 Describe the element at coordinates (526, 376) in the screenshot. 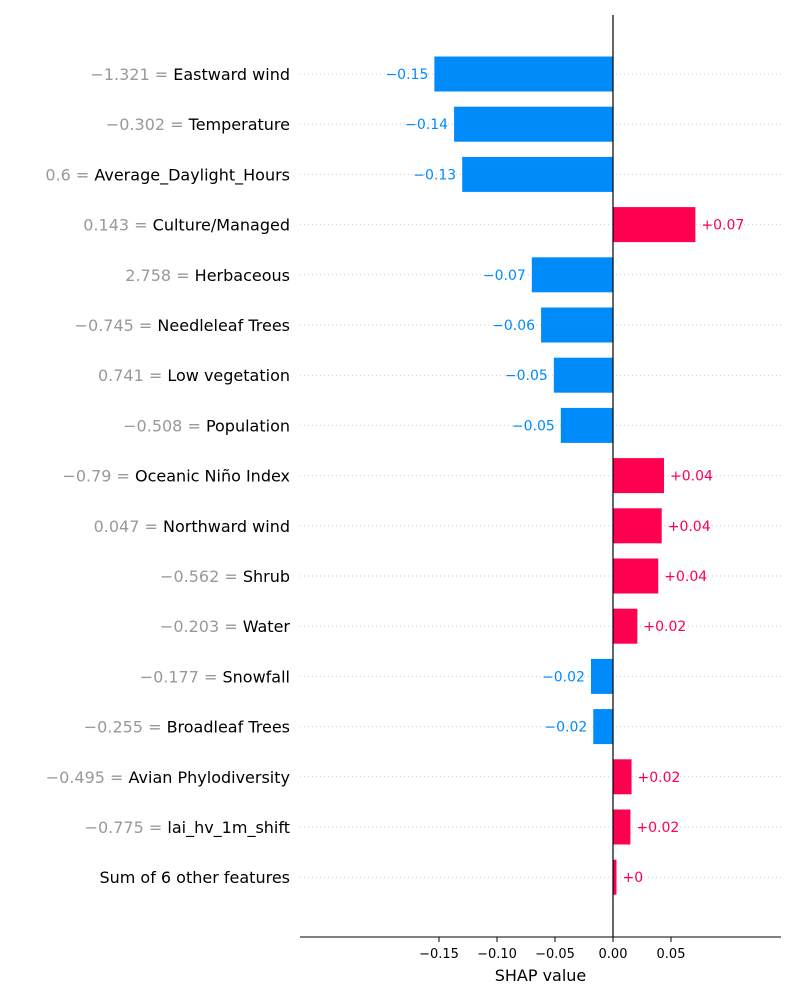

I see `bar-value-label-low-vegetation: −0.05` at that location.